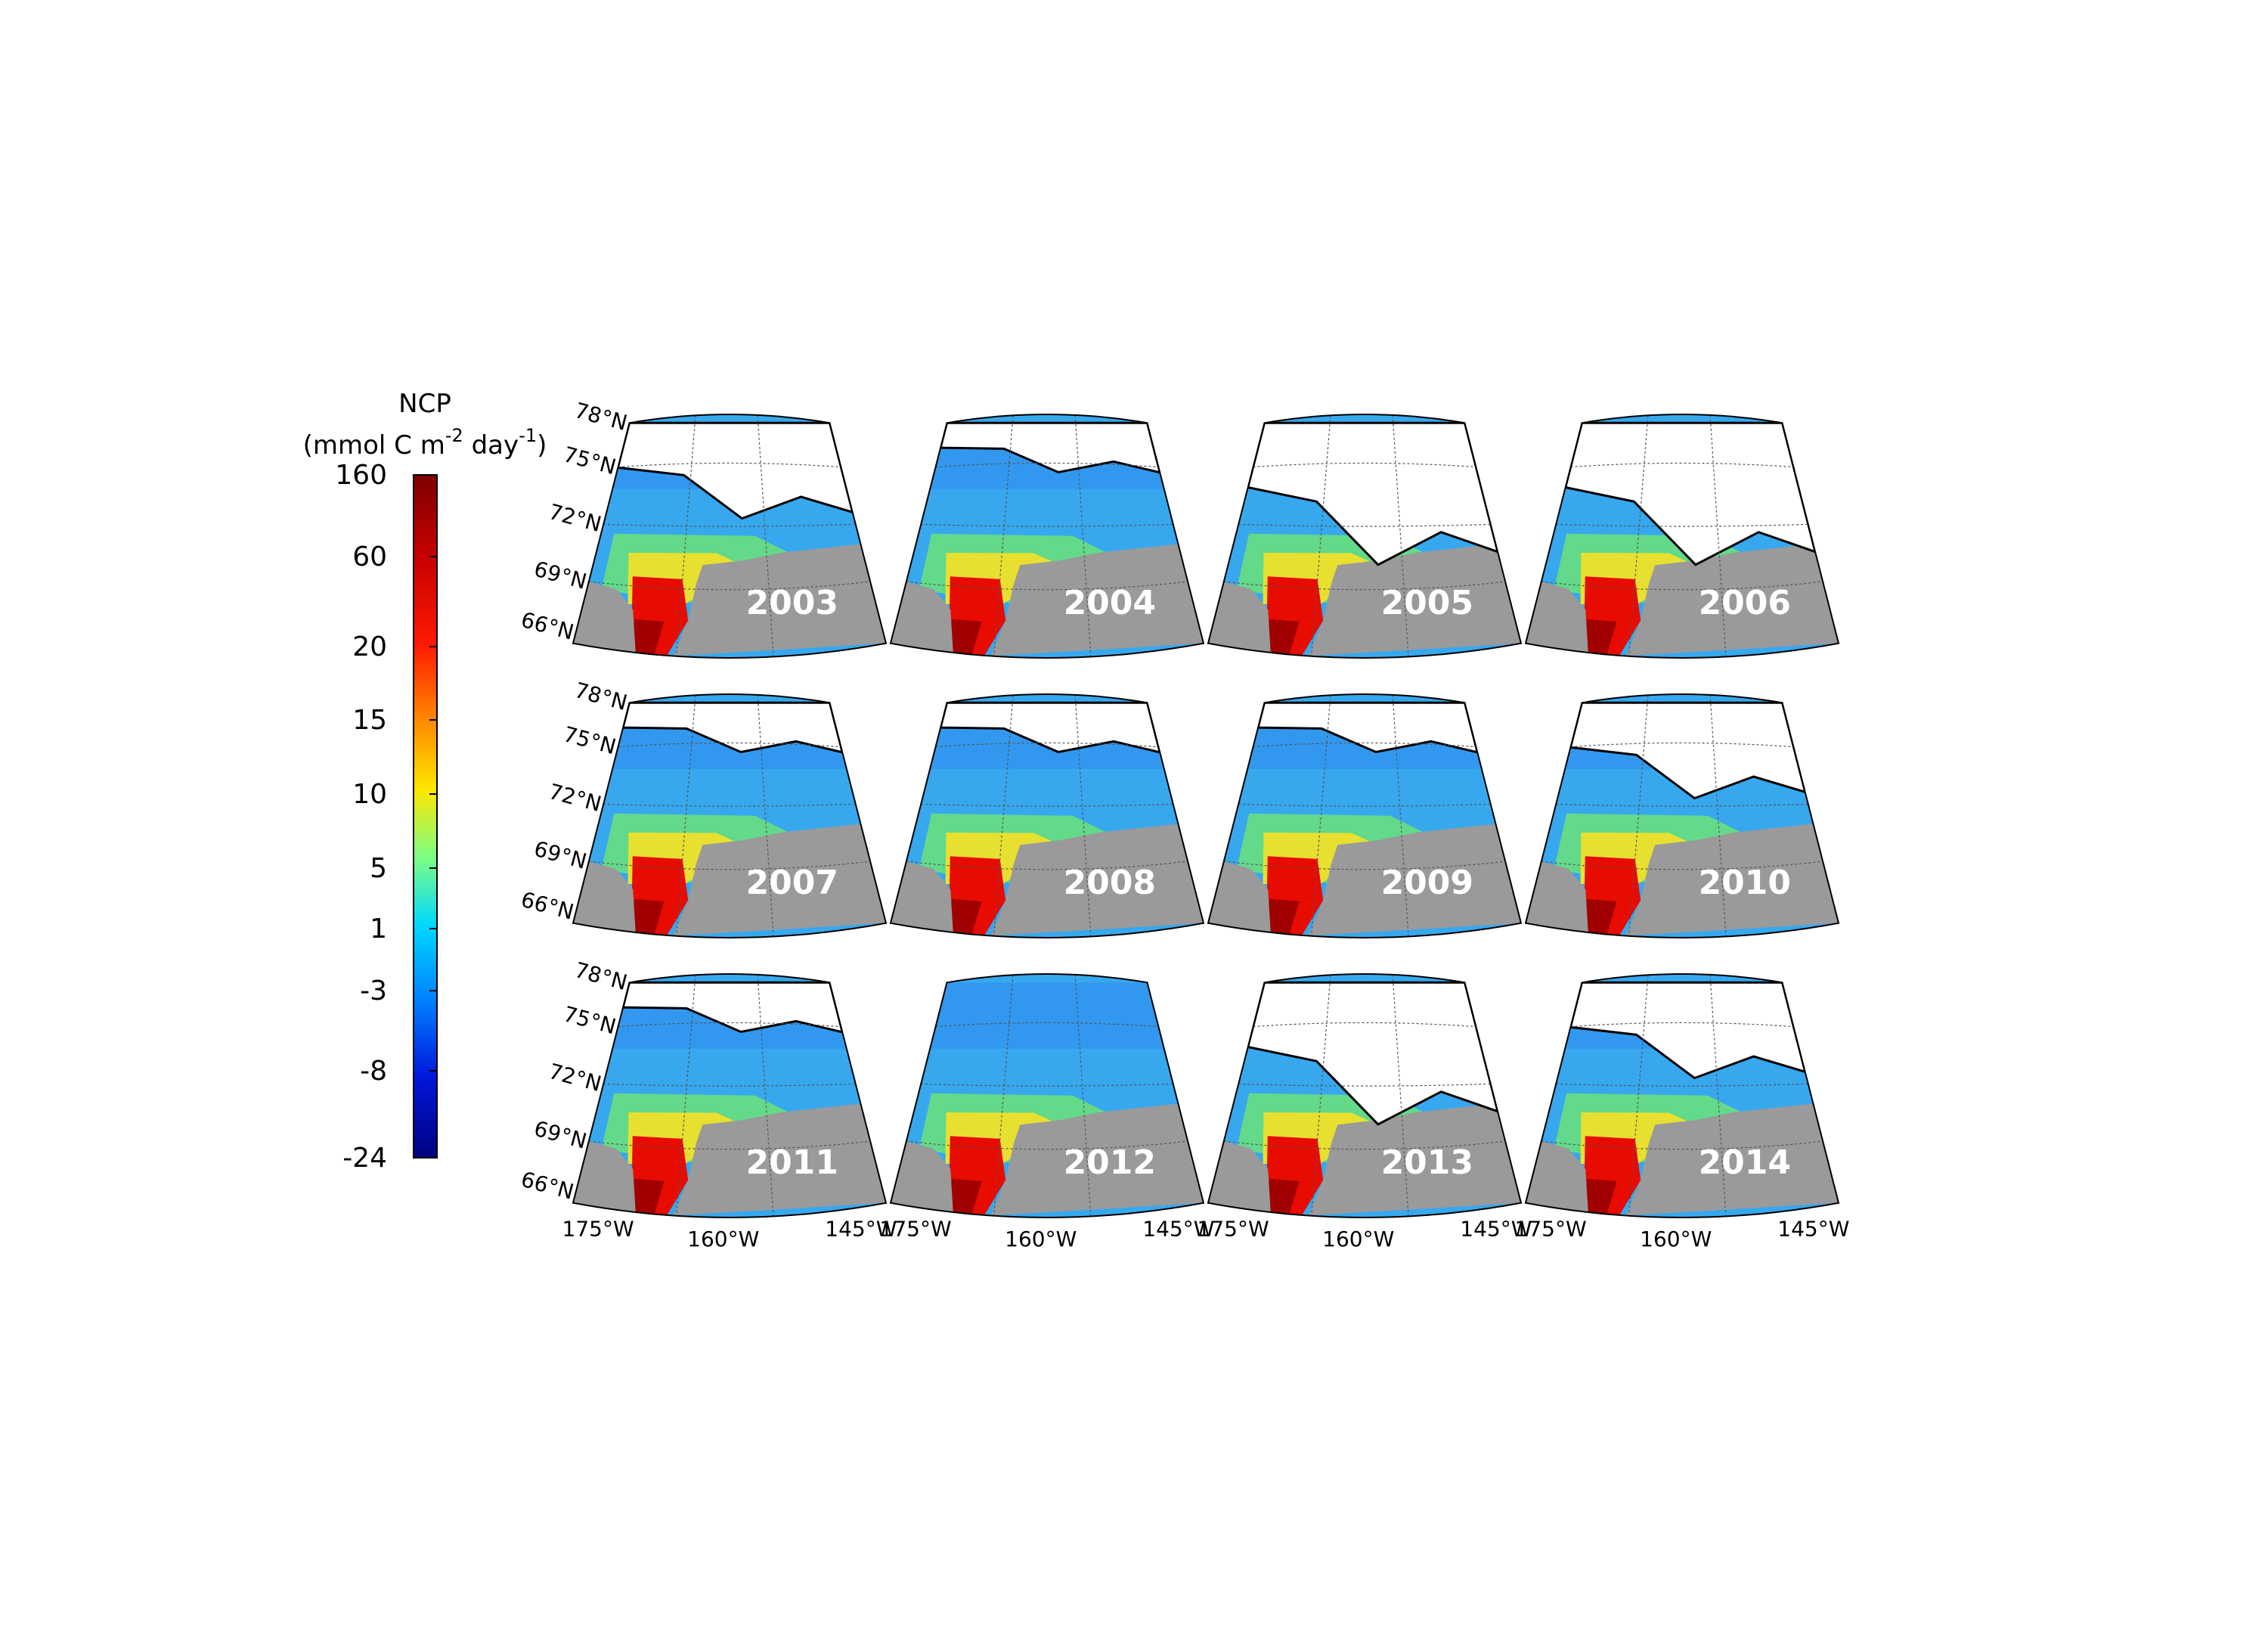  I want to click on colorbar-tick-label: -24, so click(364, 1158).